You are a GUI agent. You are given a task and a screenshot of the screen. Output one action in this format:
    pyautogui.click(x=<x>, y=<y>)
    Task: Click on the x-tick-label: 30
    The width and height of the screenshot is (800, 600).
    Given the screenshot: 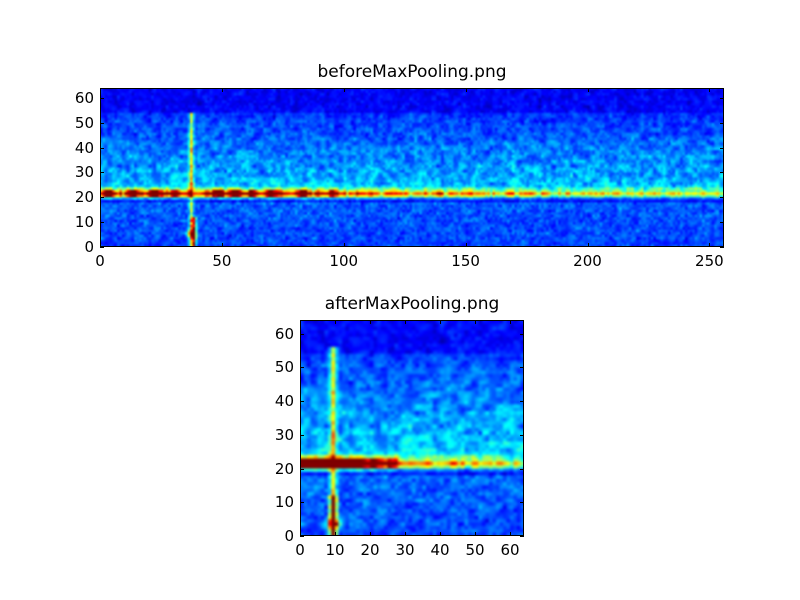 What is the action you would take?
    pyautogui.click(x=405, y=550)
    